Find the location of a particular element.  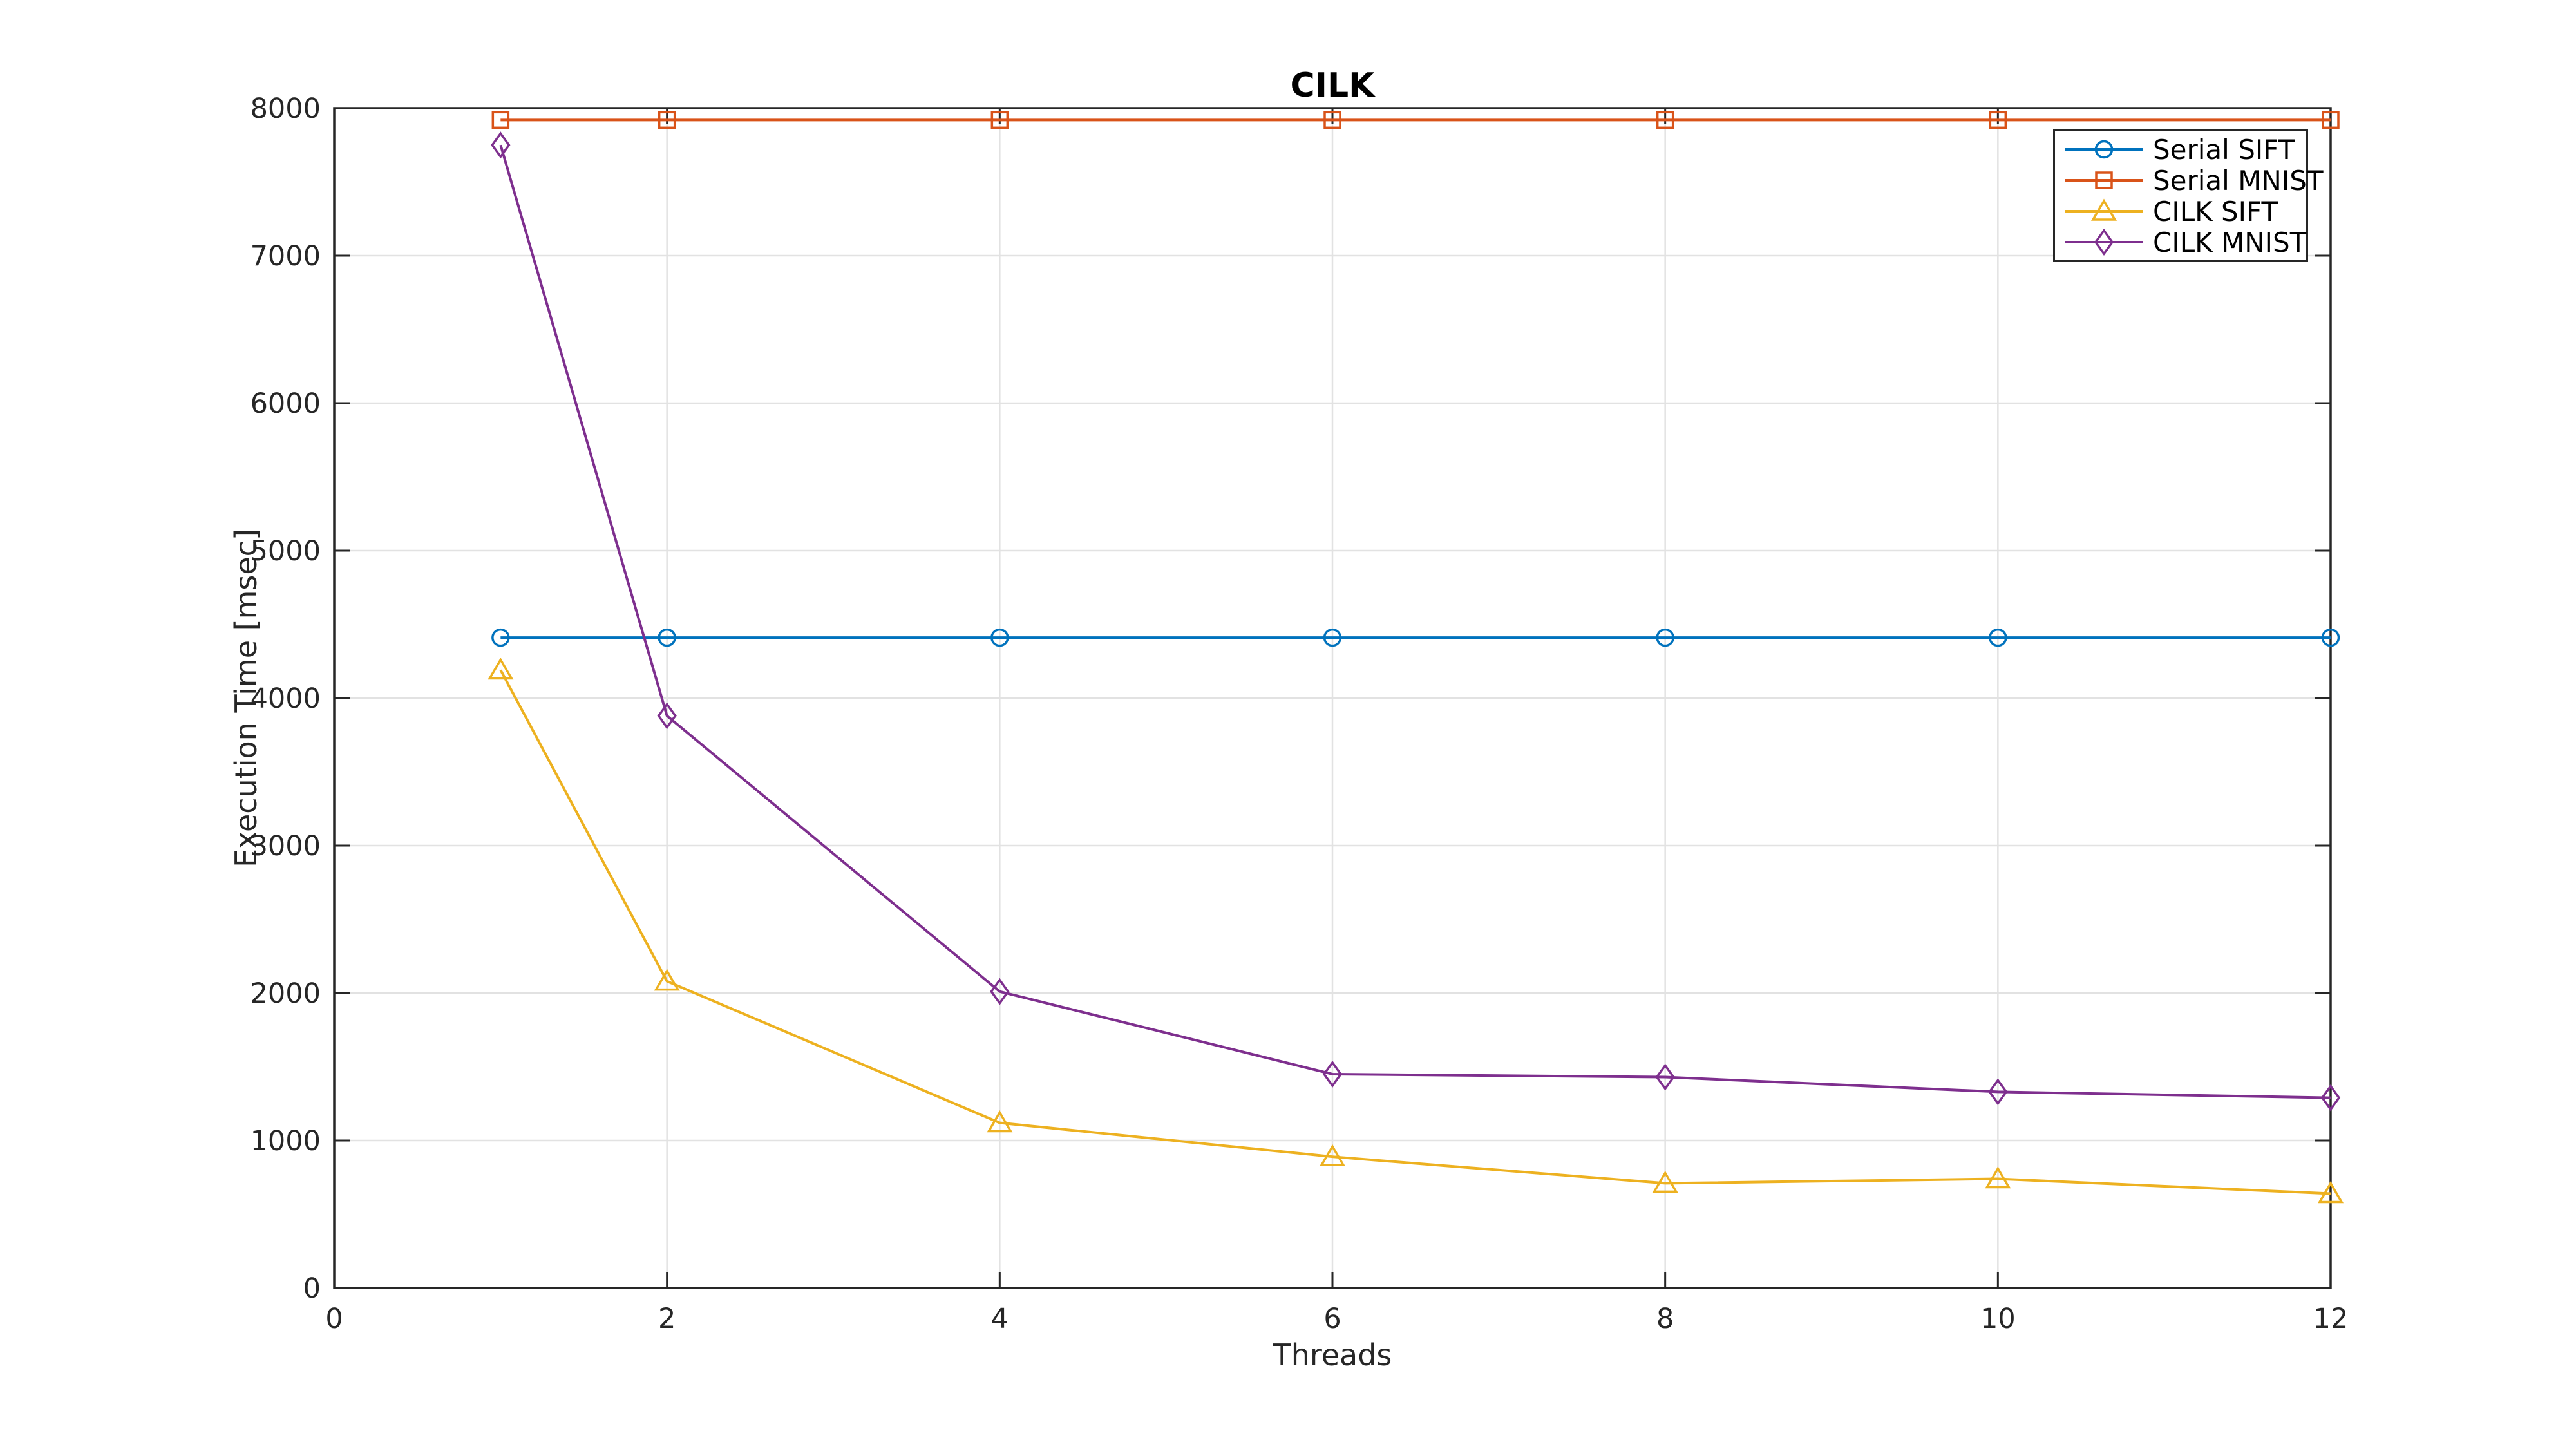

legend-item-cilk-sift: CILK SIFT is located at coordinates (2184, 211).